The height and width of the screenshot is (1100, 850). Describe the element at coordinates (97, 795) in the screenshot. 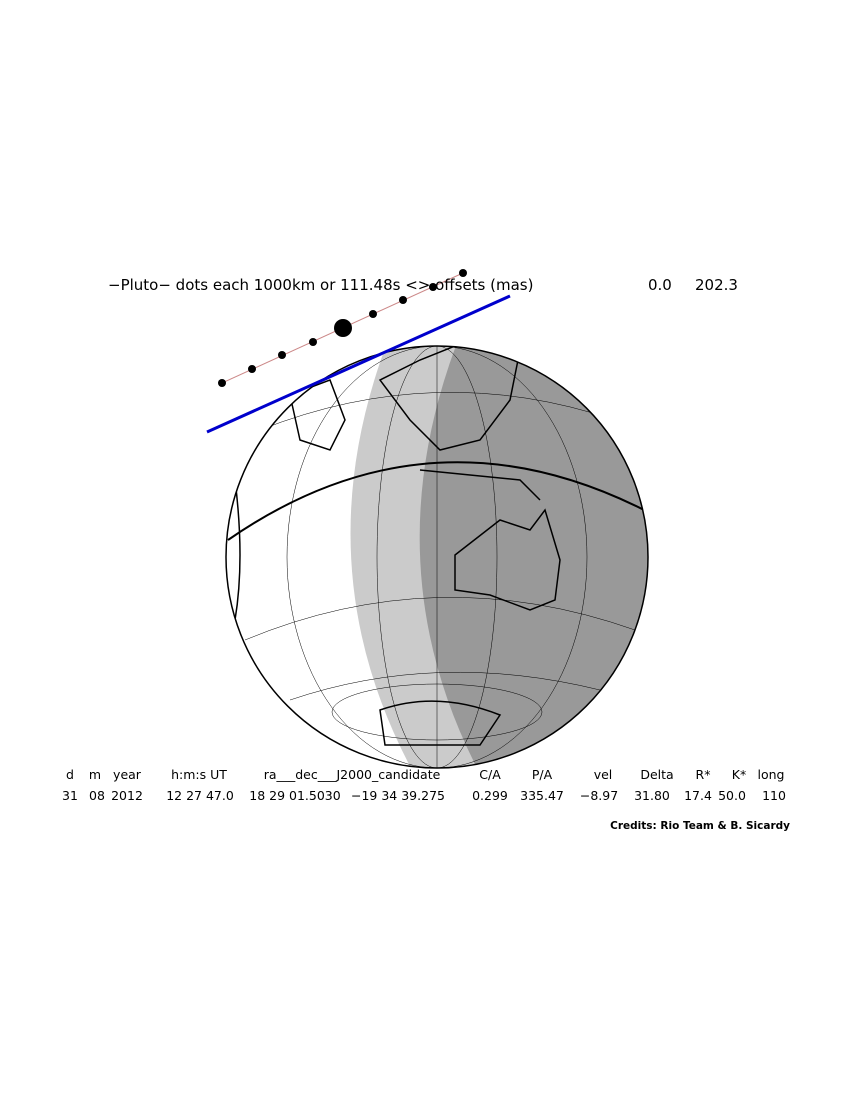

I see `cell: 08` at that location.